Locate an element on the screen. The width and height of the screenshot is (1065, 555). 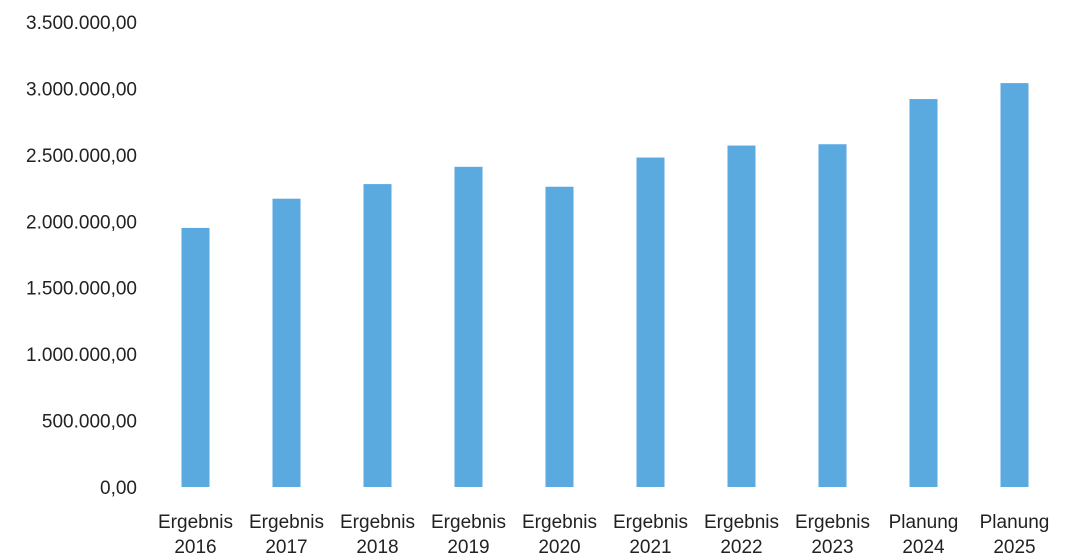
x-tick-label: Planung 2025 is located at coordinates (1015, 533).